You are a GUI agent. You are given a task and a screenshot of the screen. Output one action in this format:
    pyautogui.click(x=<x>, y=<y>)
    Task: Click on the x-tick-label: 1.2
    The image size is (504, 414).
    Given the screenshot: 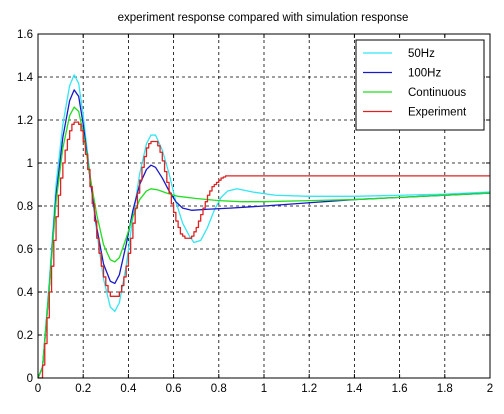 What is the action you would take?
    pyautogui.click(x=309, y=389)
    